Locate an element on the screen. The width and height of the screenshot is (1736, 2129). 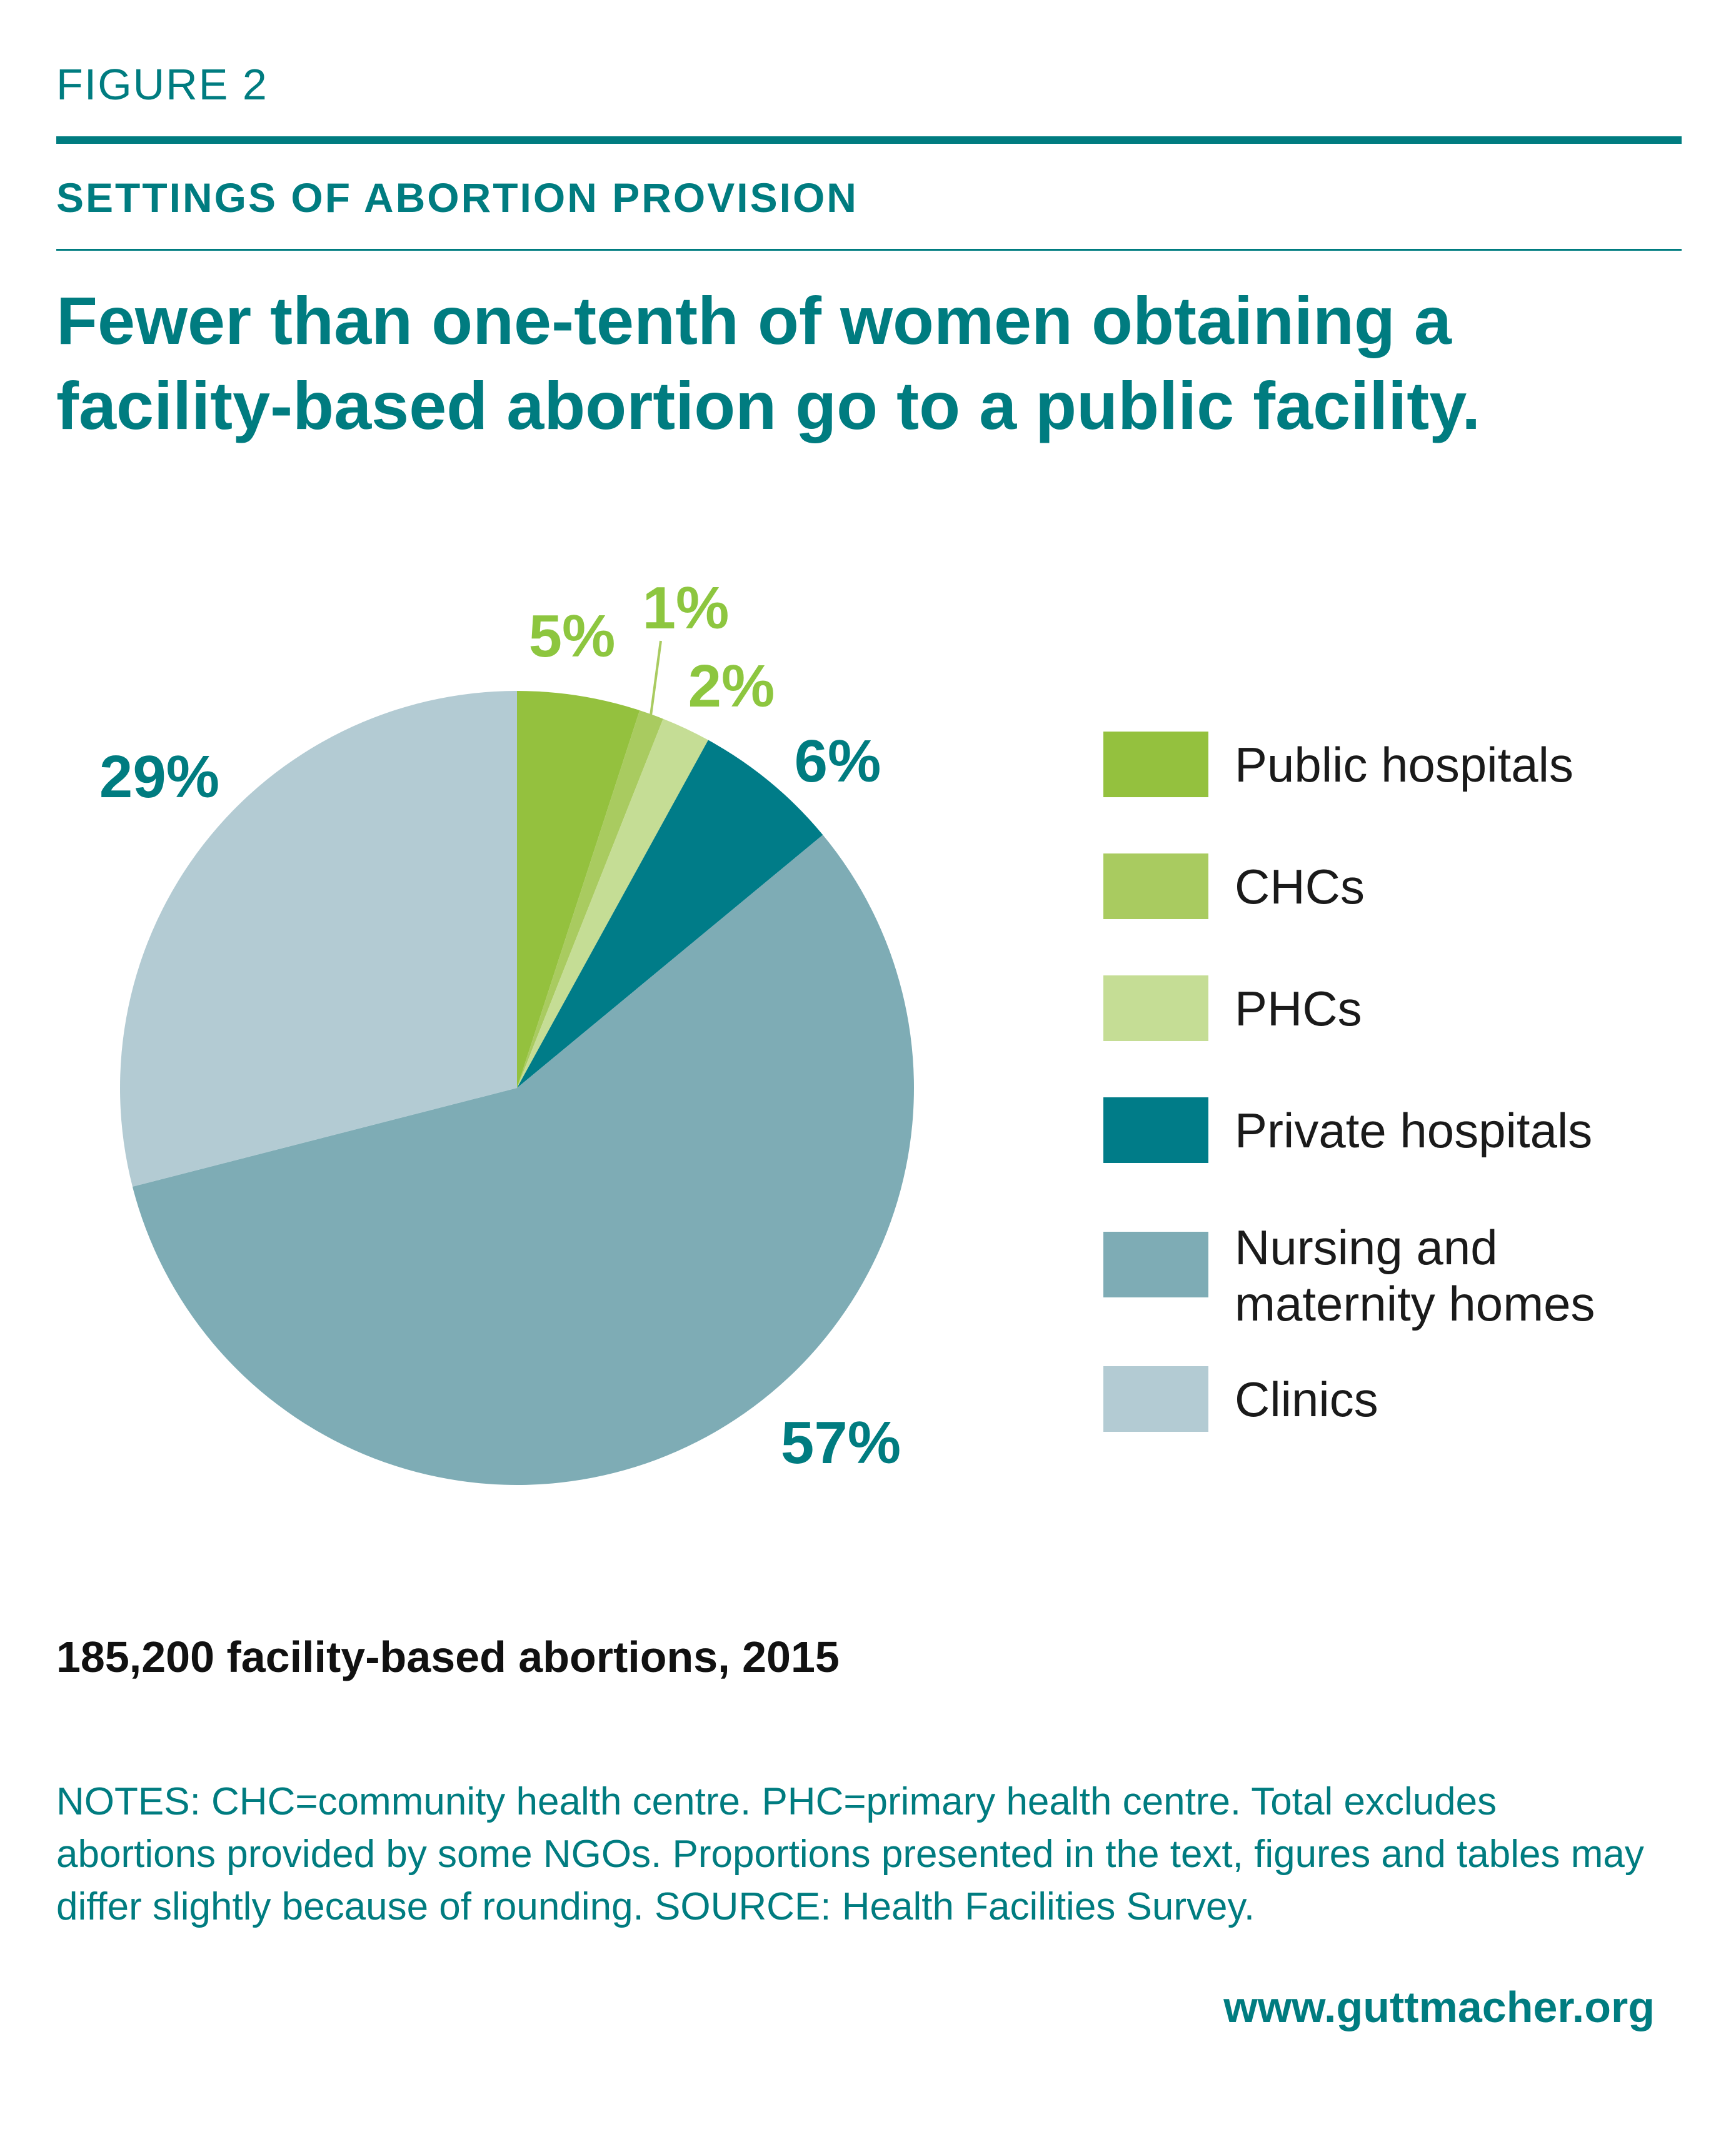
chart-subtitle: 185,200 facility-based abortions, 2015 is located at coordinates (448, 1657).